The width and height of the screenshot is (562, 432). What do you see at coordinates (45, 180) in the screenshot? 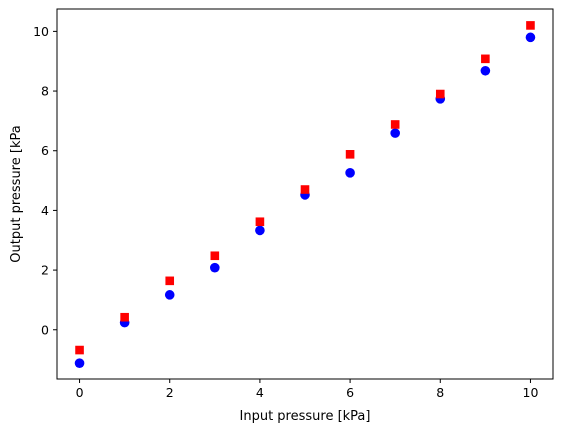
I see `y-axis-ticks: 0 2 4 6 8 10` at bounding box center [45, 180].